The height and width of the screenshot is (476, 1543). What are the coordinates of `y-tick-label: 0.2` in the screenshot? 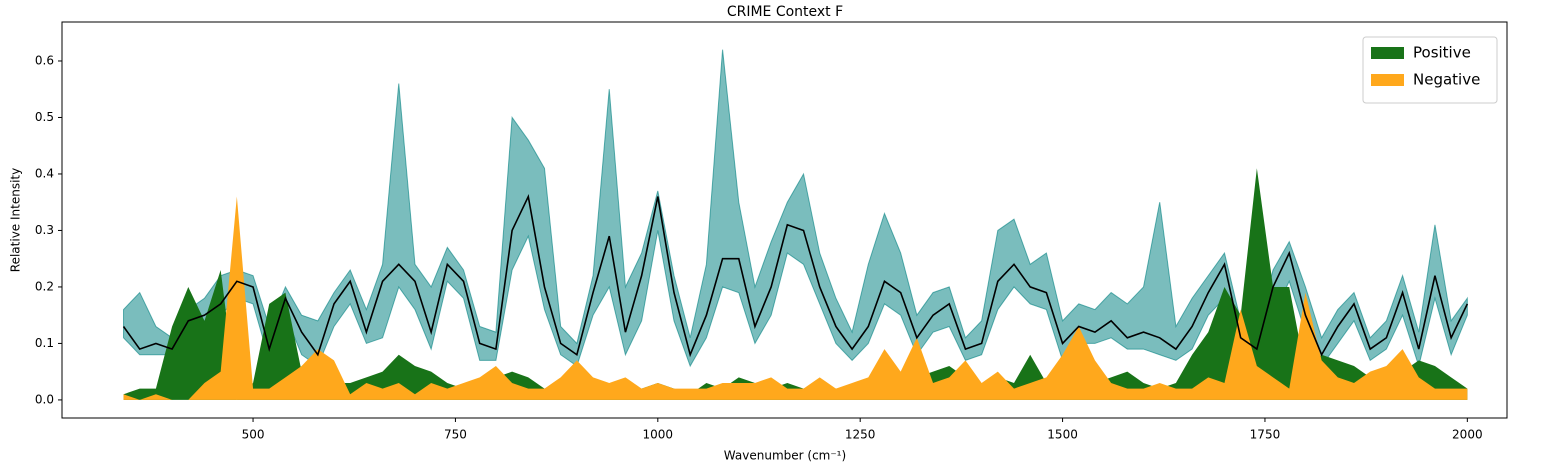 It's located at (44, 286).